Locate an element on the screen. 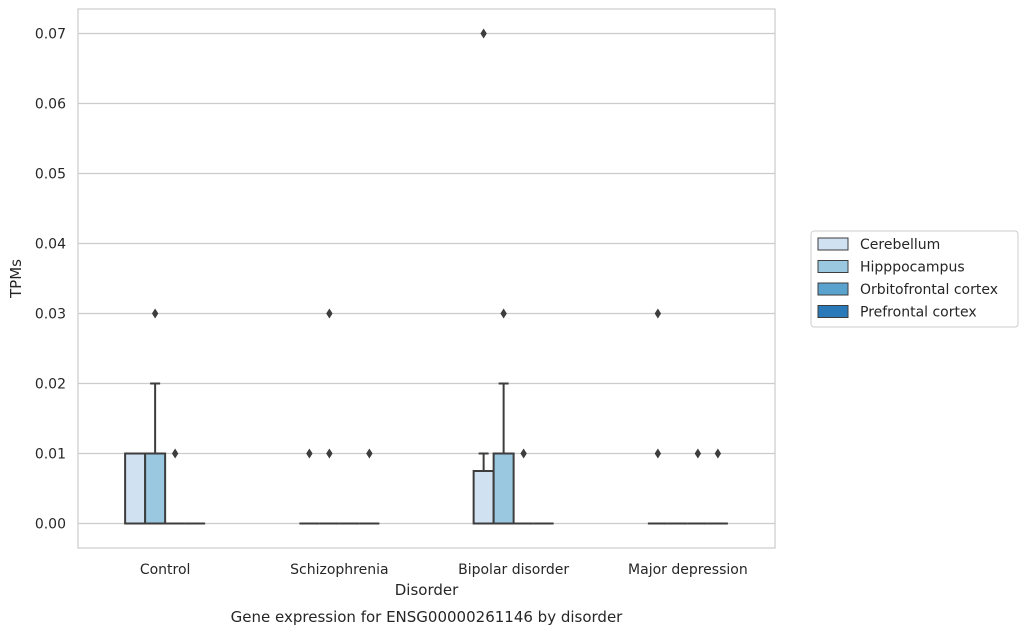 The image size is (1028, 638). y-tick-labels: 0.00 0.01 0.02 0.03 0.04 0.05 0.06 0.07 is located at coordinates (50, 280).